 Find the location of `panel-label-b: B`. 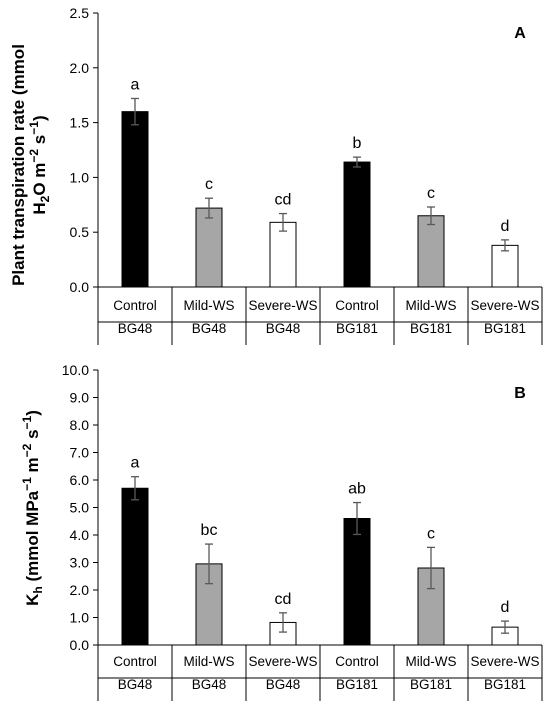

panel-label-b: B is located at coordinates (520, 393).